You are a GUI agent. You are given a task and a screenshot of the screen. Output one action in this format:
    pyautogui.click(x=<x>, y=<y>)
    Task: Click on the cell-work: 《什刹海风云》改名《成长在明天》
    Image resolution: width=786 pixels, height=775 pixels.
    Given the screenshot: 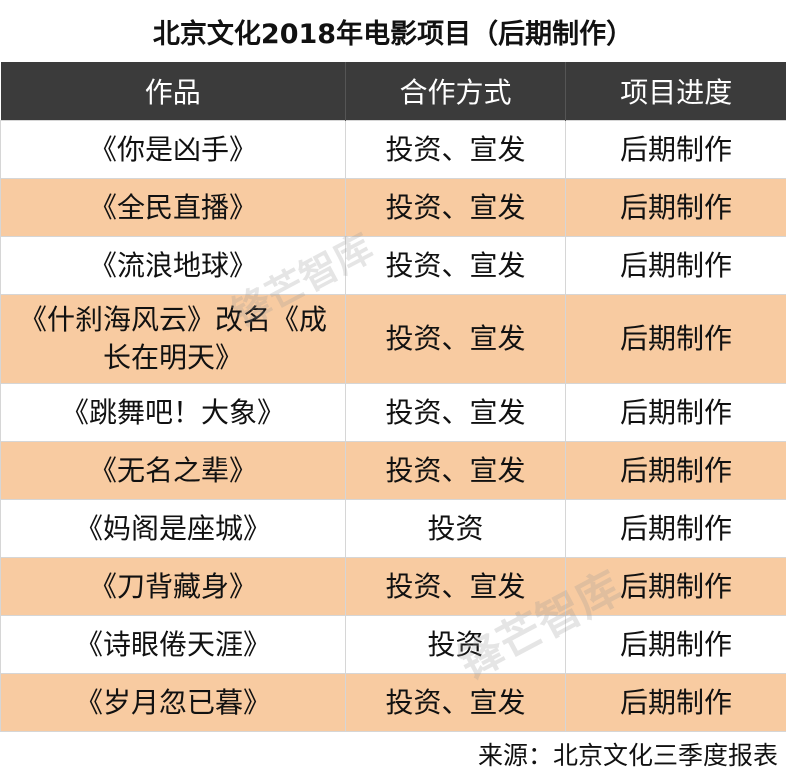 What is the action you would take?
    pyautogui.click(x=173, y=339)
    